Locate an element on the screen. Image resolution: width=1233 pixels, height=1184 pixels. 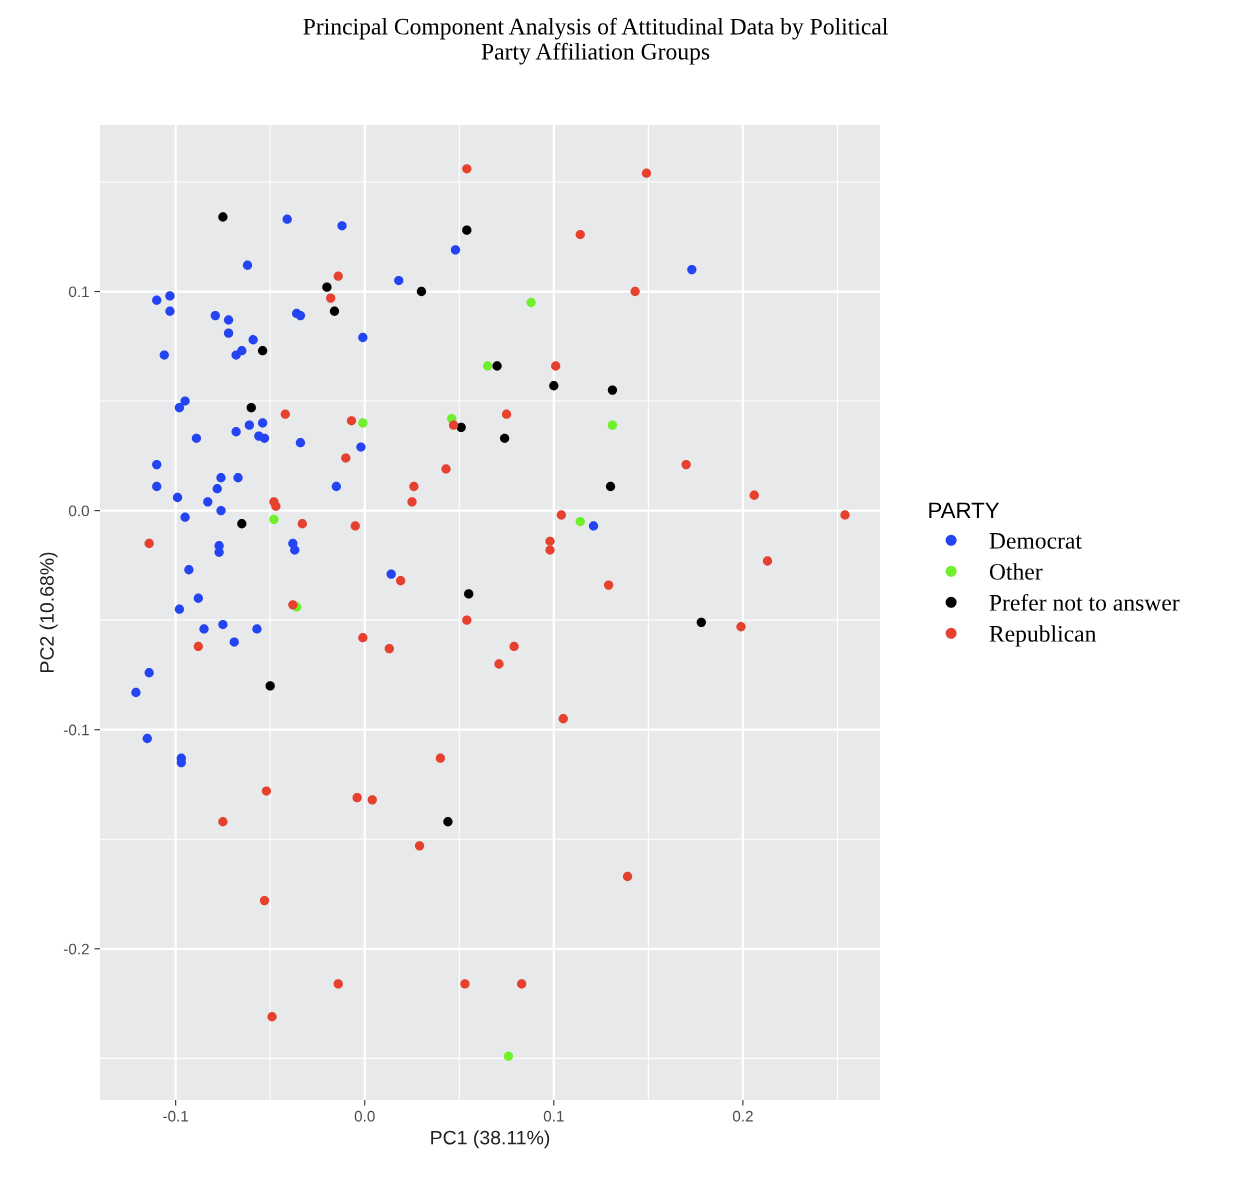
x-tick-label: 0.2 is located at coordinates (742, 1116).